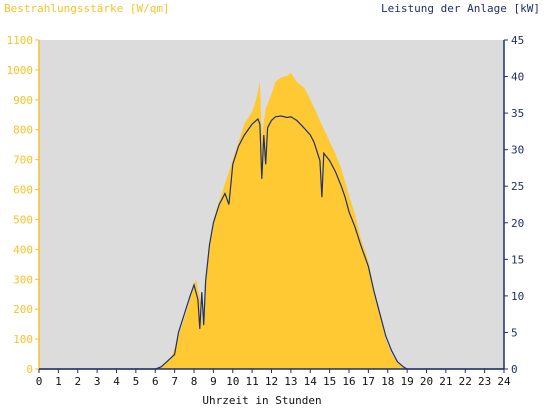  I want to click on x-tick-label: 17, so click(368, 381).